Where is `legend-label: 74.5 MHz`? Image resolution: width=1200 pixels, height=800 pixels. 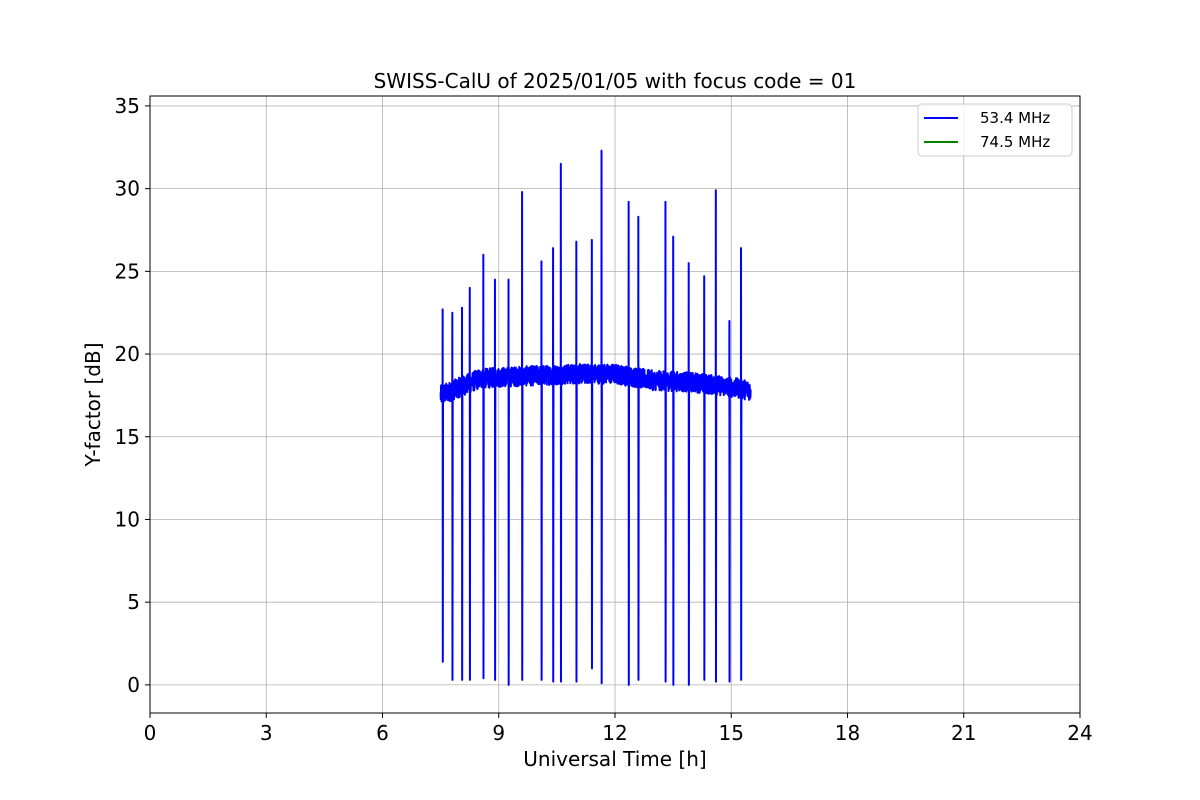
legend-label: 74.5 MHz is located at coordinates (1015, 142).